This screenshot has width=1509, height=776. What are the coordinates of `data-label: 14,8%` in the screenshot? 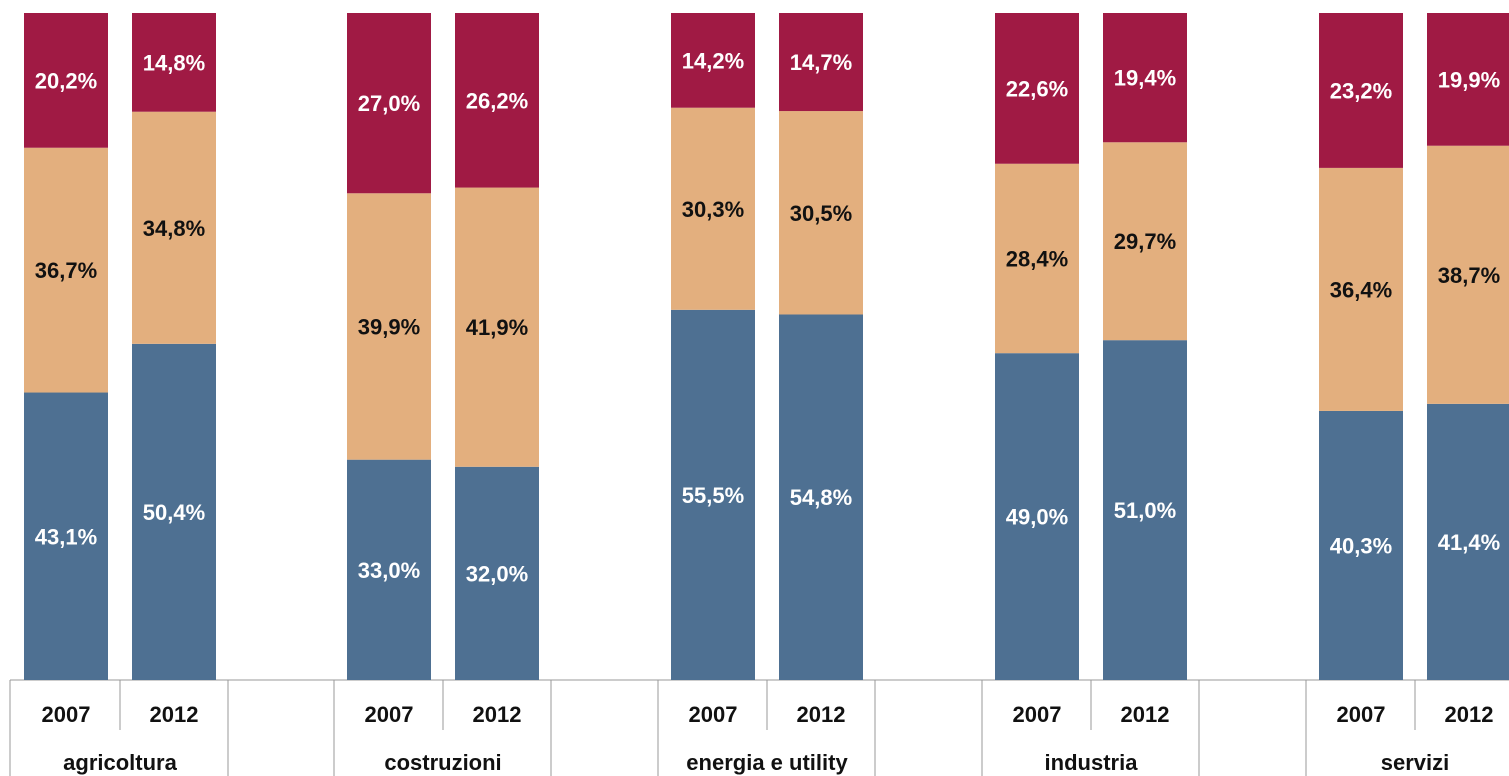 It's located at (174, 62).